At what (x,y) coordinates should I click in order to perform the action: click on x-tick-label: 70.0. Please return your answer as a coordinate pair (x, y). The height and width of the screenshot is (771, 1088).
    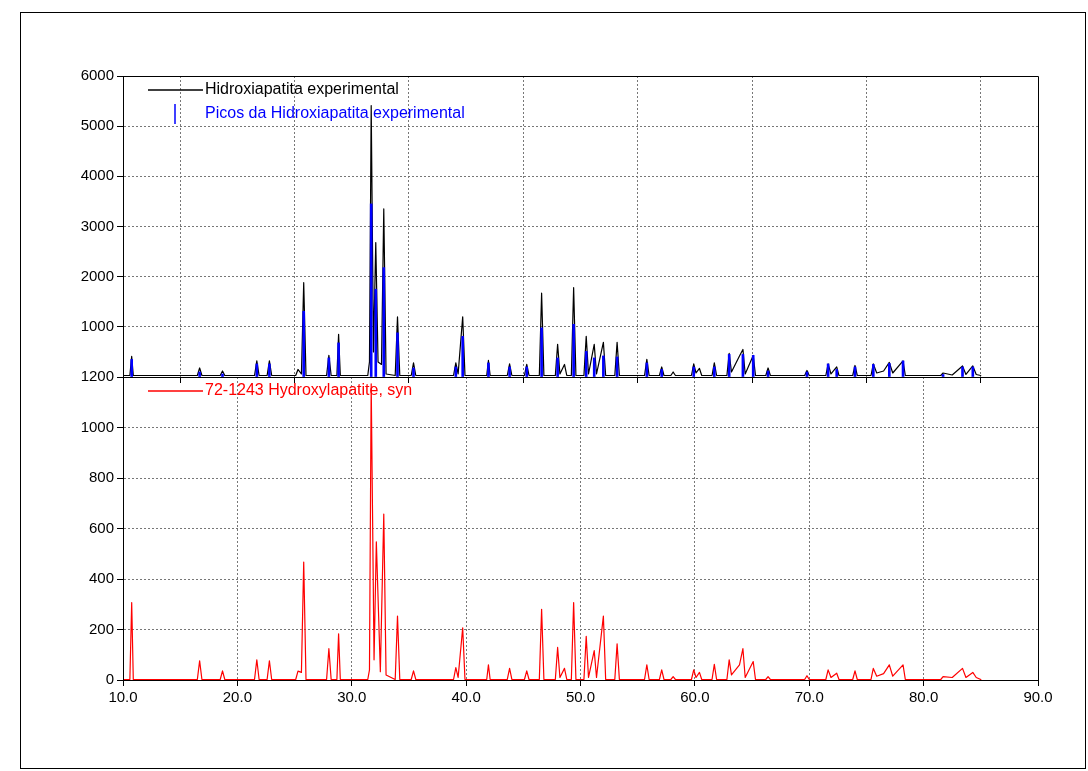
    Looking at the image, I should click on (809, 696).